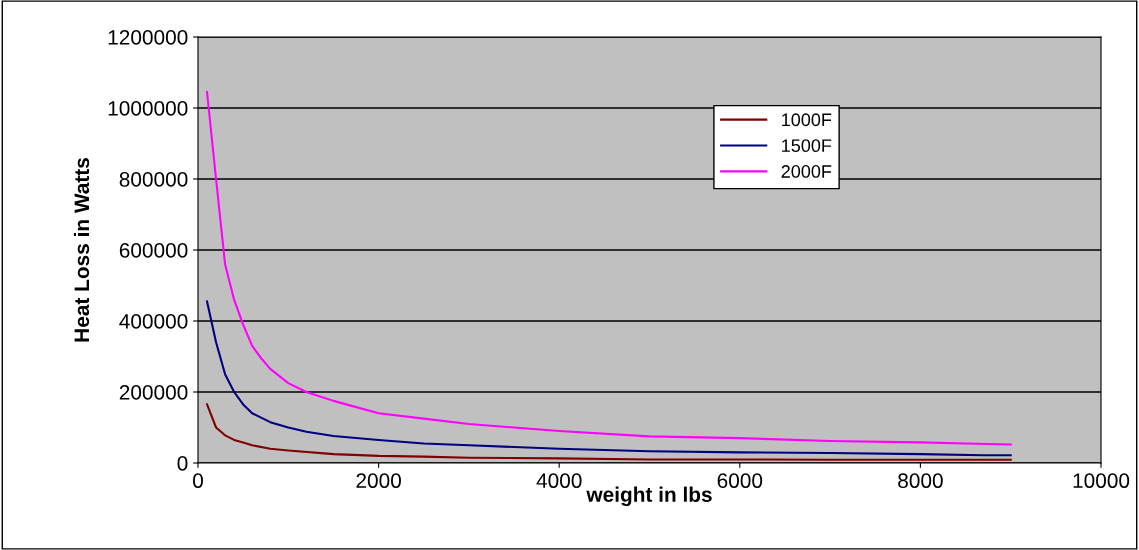  I want to click on y-axis-title: Heat Loss in Watts, so click(81, 250).